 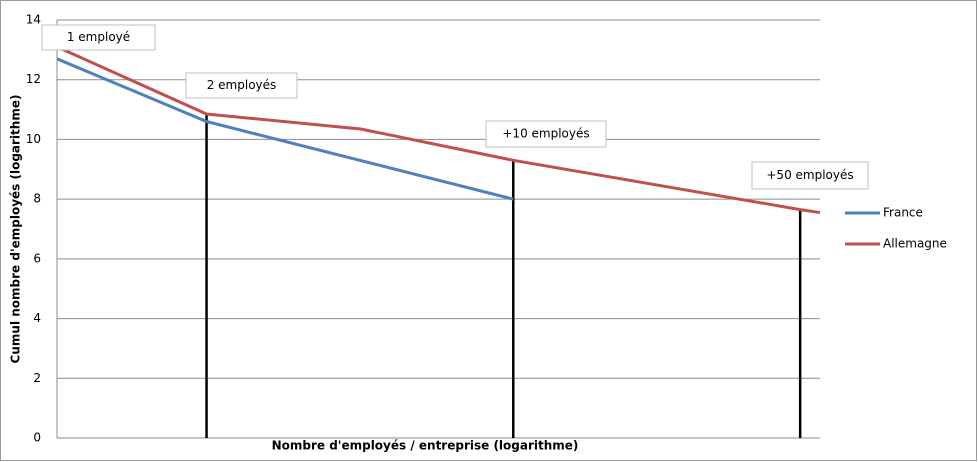 I want to click on annotation: +10 employés, so click(x=545, y=134).